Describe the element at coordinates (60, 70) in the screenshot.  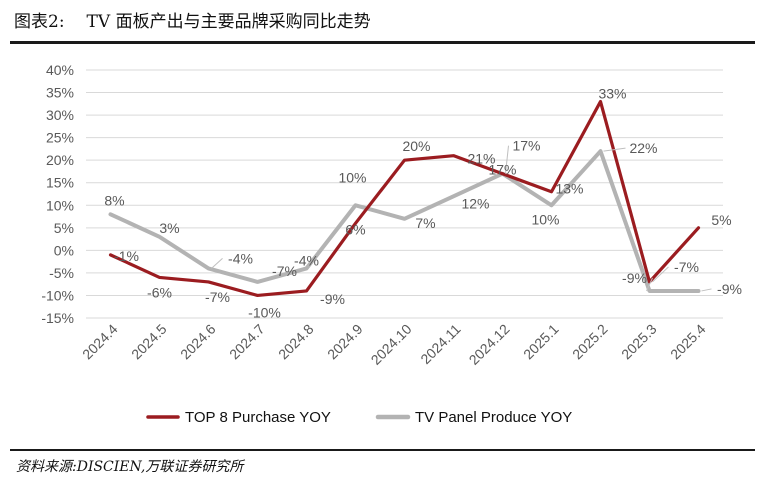
I see `y-tick-label: 40%` at that location.